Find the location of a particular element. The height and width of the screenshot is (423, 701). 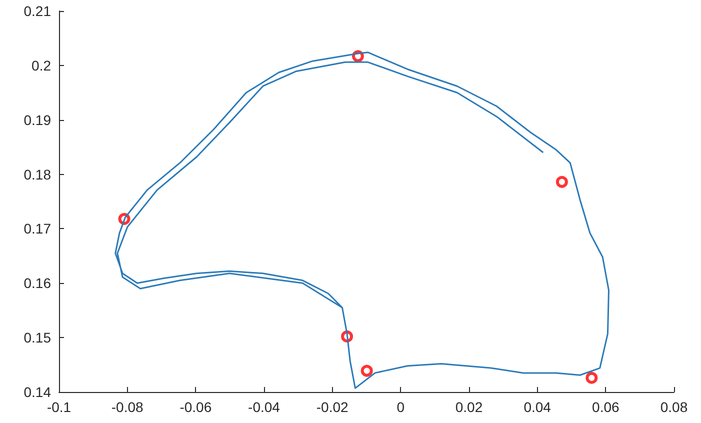

x-tick-label: 0 is located at coordinates (400, 407).